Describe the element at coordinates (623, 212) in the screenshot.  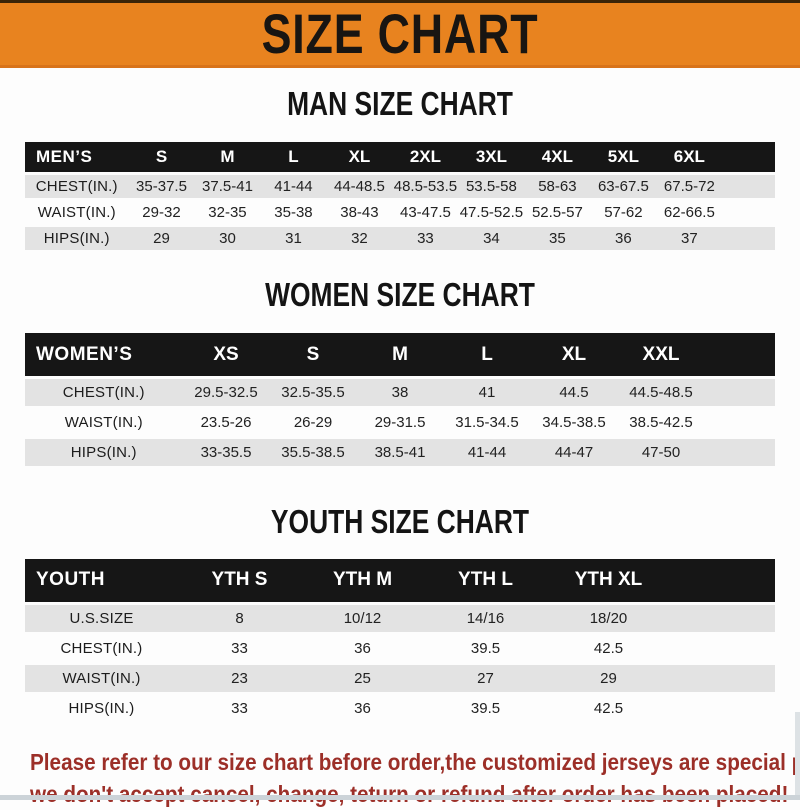
I see `size-value-cell: 57-62` at that location.